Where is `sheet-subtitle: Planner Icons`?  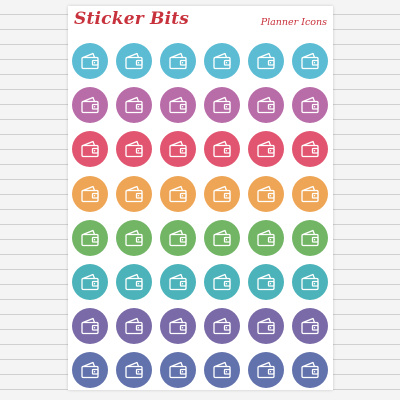 sheet-subtitle: Planner Icons is located at coordinates (293, 22).